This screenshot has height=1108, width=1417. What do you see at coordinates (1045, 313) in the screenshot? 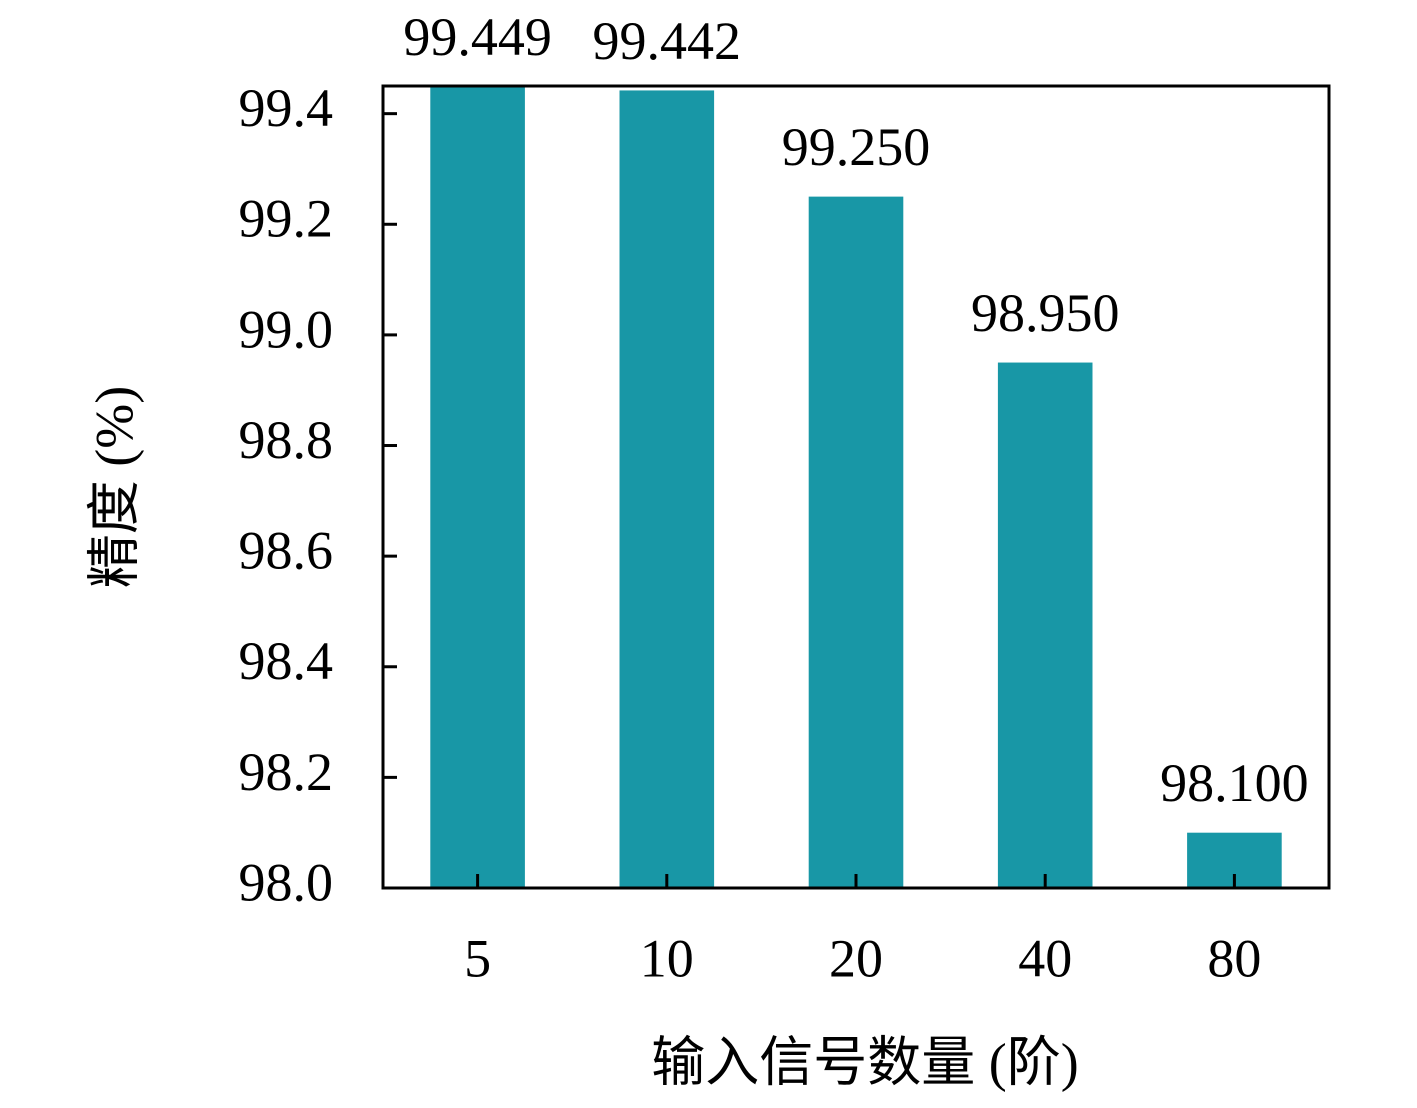
I see `value-label: 98.950` at bounding box center [1045, 313].